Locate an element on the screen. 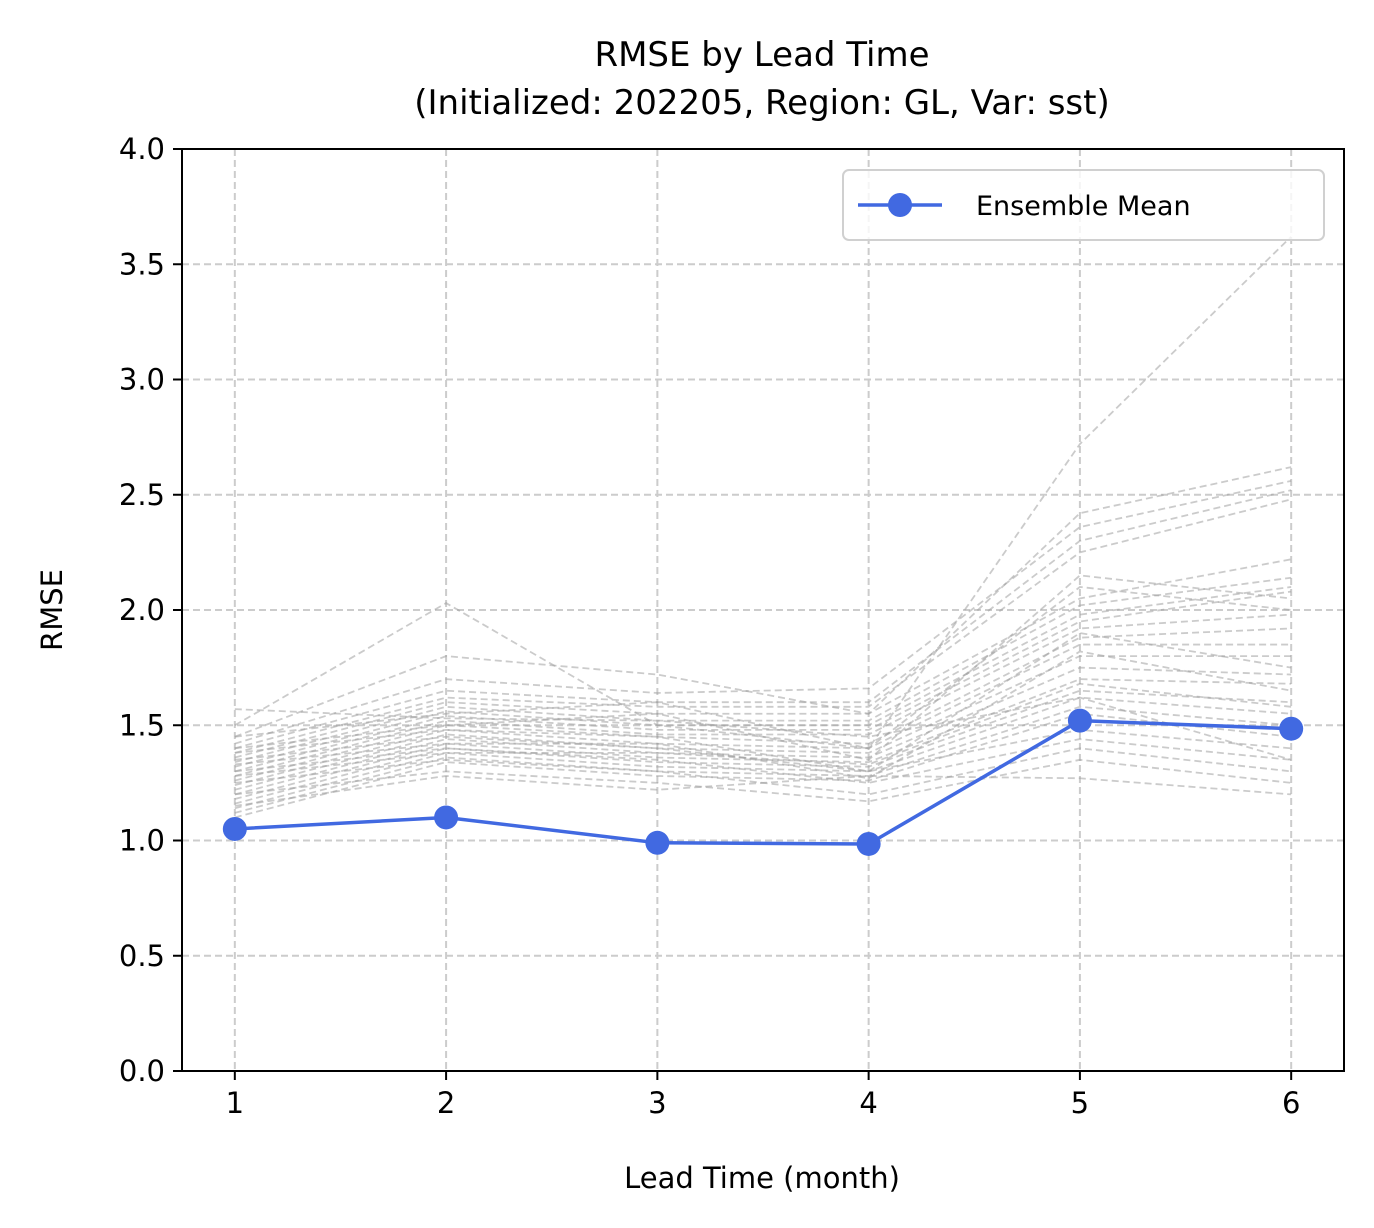 This screenshot has width=1374, height=1228. x-tick-label-2: 2 is located at coordinates (446, 1103).